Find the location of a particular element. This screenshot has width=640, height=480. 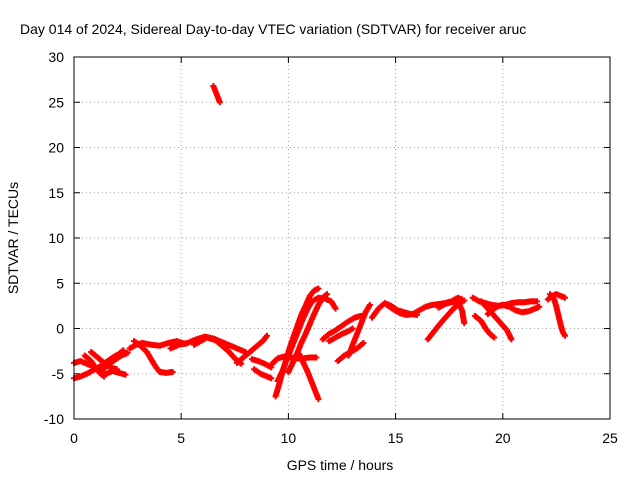

x-tick-label: 25 is located at coordinates (610, 438).